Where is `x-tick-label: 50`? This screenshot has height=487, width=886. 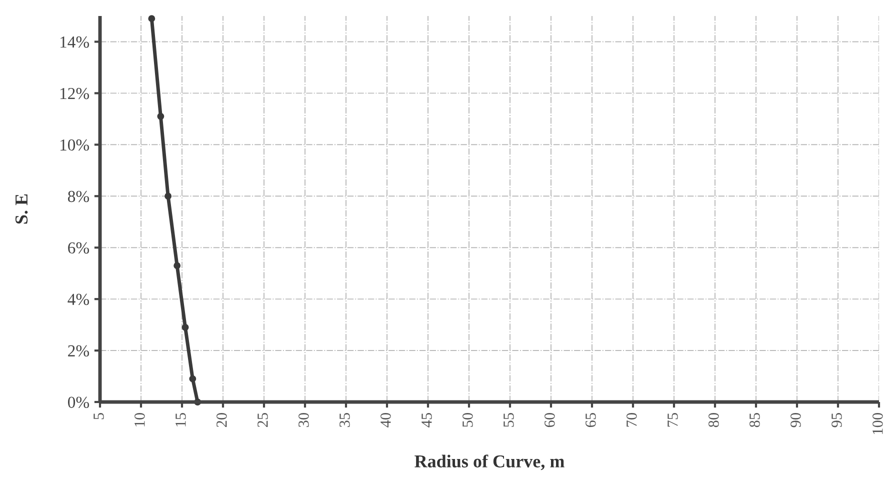 x-tick-label: 50 is located at coordinates (467, 420).